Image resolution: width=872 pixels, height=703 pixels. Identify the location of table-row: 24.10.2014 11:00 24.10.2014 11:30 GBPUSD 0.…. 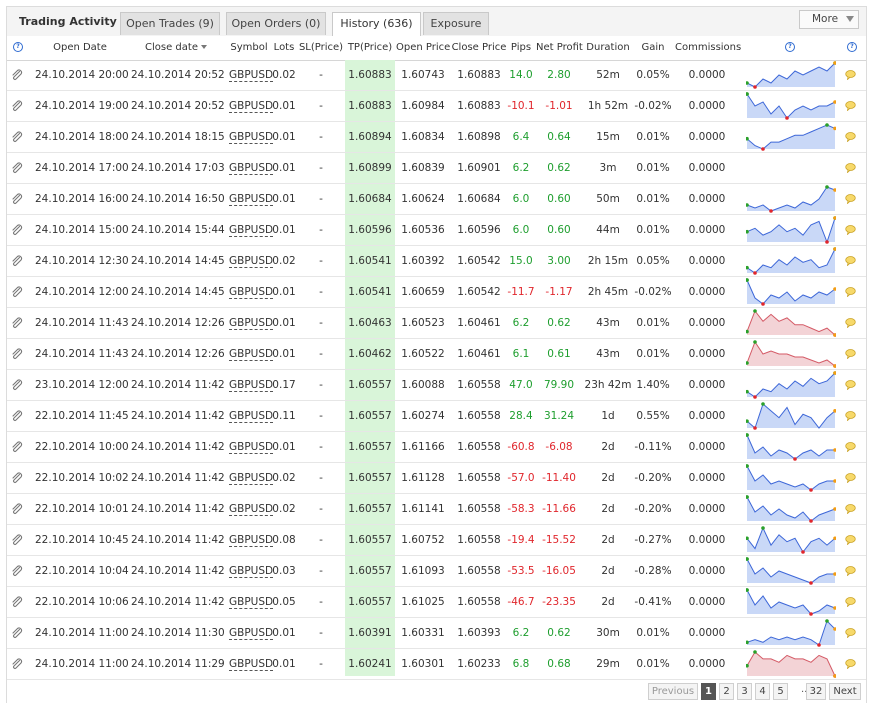
(436, 633).